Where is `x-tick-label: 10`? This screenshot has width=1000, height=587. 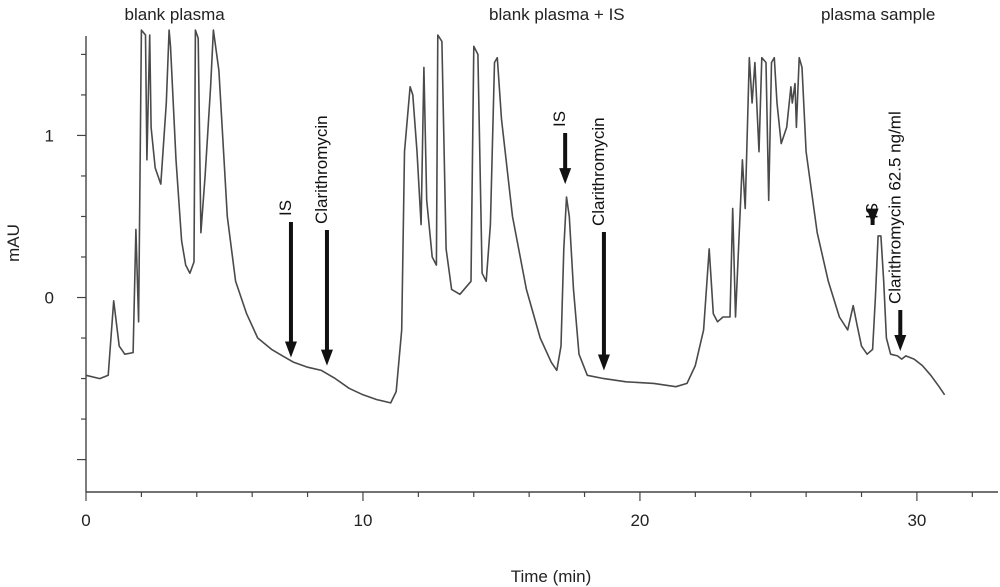
x-tick-label: 10 is located at coordinates (363, 520).